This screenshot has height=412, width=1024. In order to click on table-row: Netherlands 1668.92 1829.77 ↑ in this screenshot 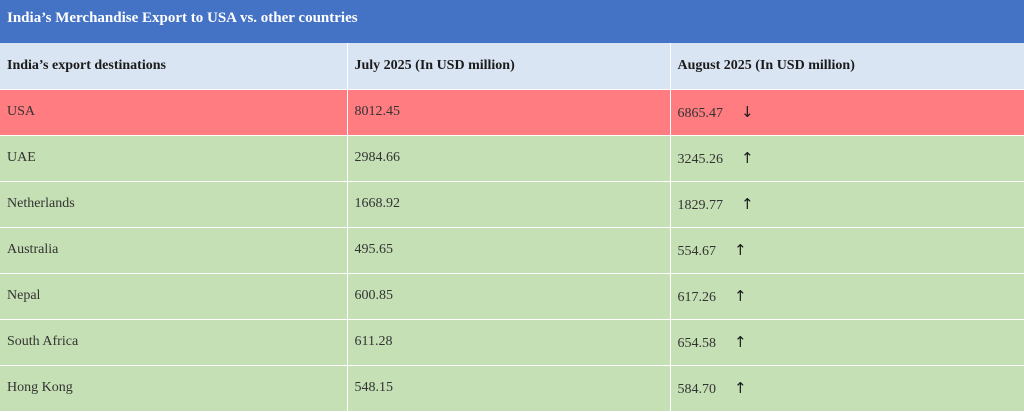, I will do `click(512, 203)`.